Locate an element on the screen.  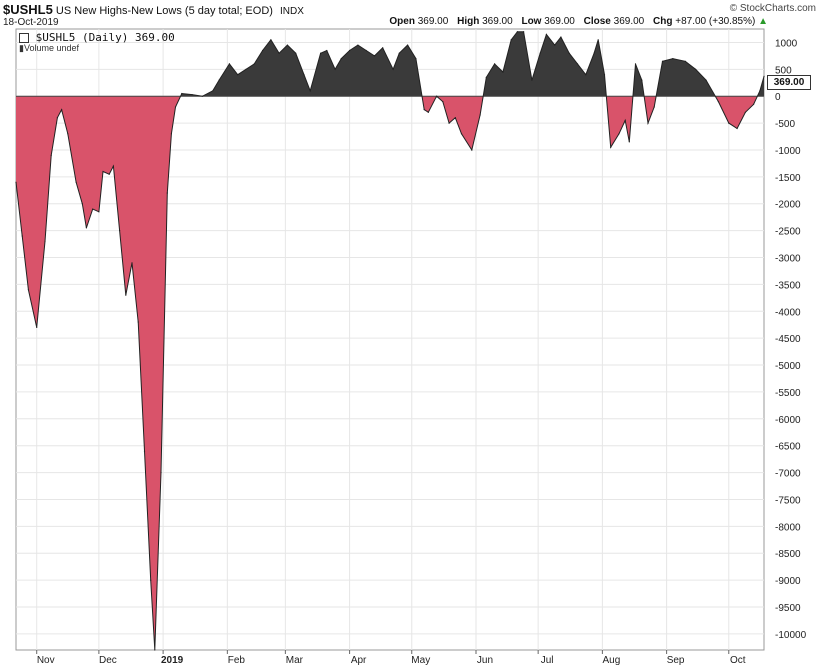
x-tick-label: May is located at coordinates (420, 660).